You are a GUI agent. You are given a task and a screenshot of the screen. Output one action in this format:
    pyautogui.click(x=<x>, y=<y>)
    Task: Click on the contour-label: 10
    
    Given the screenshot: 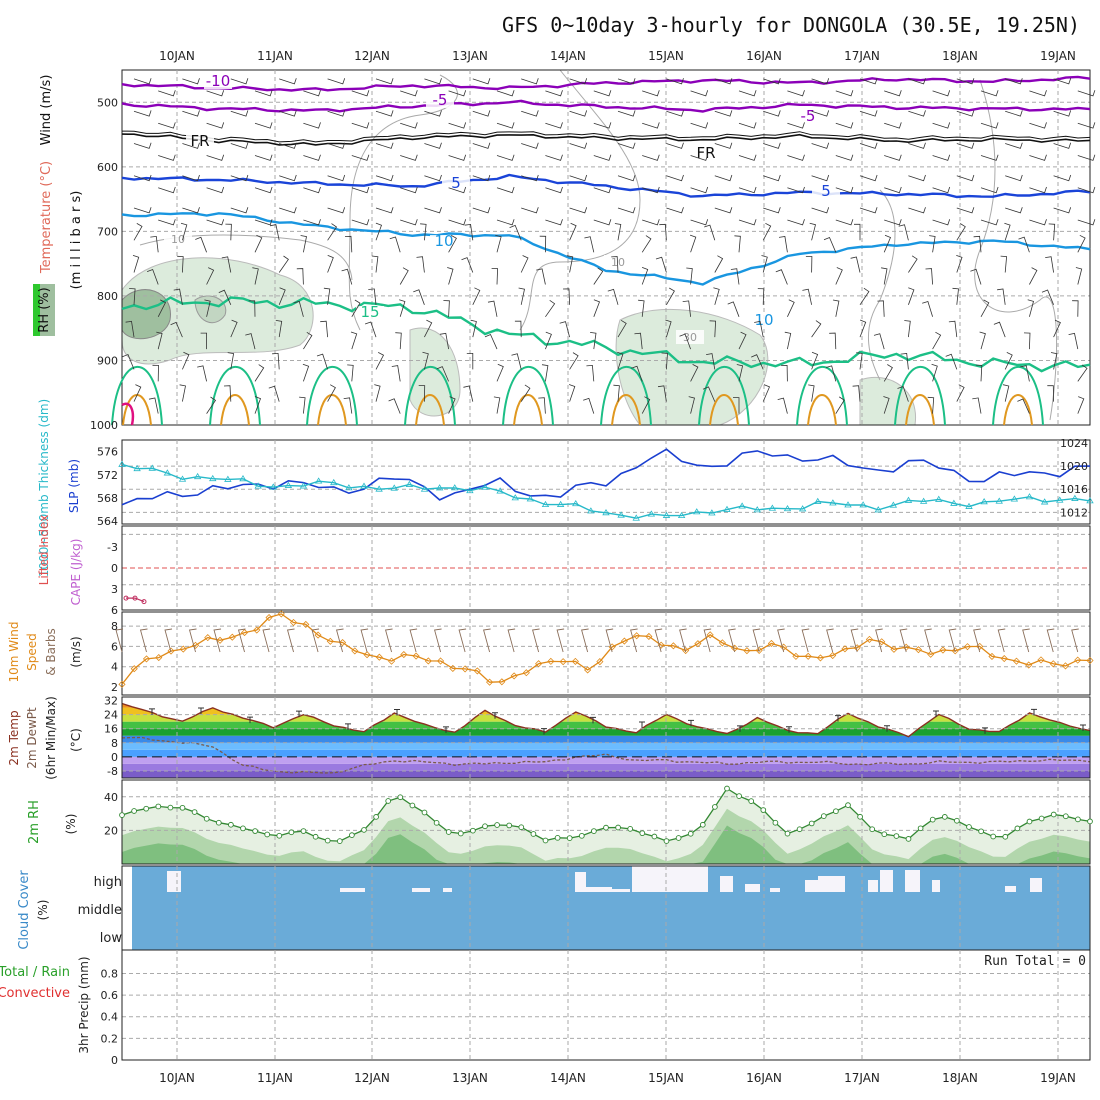 What is the action you would take?
    pyautogui.click(x=618, y=262)
    